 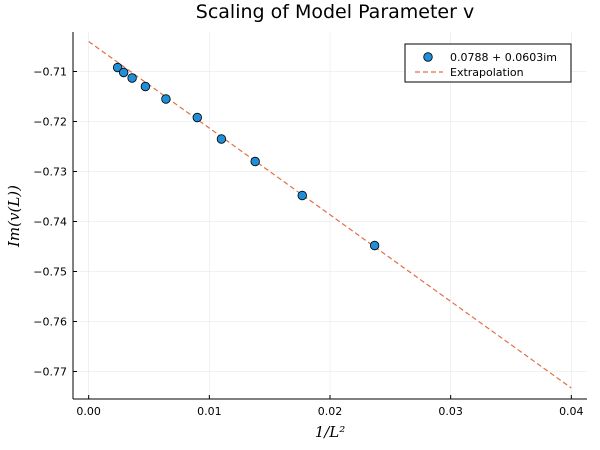 I want to click on legend-label-scatter: 0.0788 + 0.0603im, so click(x=503, y=57).